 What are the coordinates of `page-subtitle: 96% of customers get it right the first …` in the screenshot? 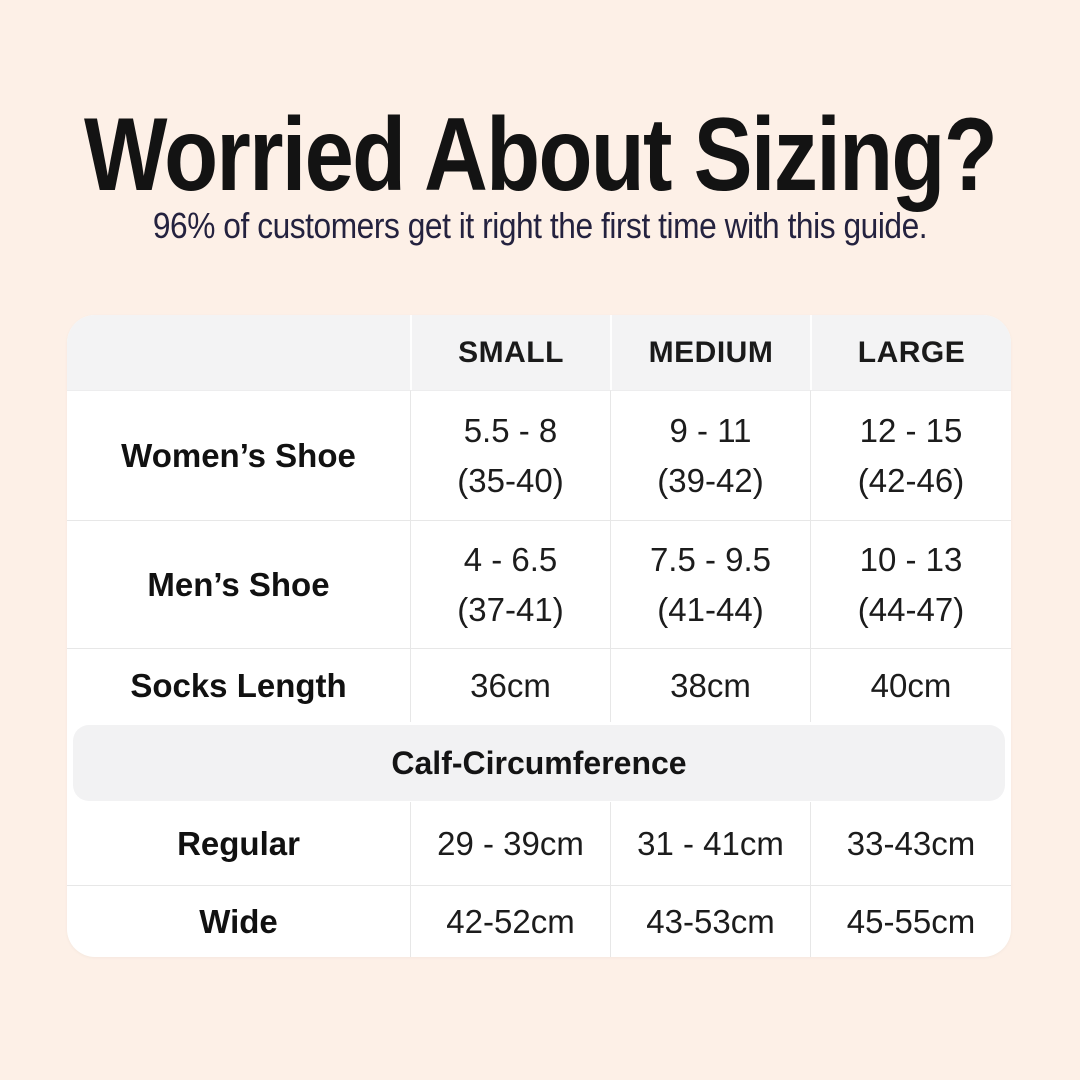 It's located at (540, 225).